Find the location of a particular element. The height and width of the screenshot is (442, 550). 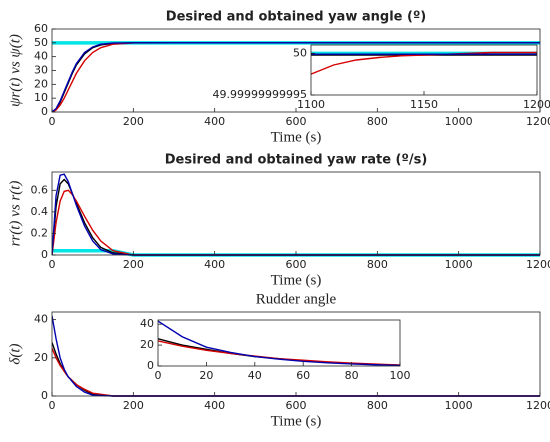

y-tick-label: 49.99999999995 is located at coordinates (260, 94).